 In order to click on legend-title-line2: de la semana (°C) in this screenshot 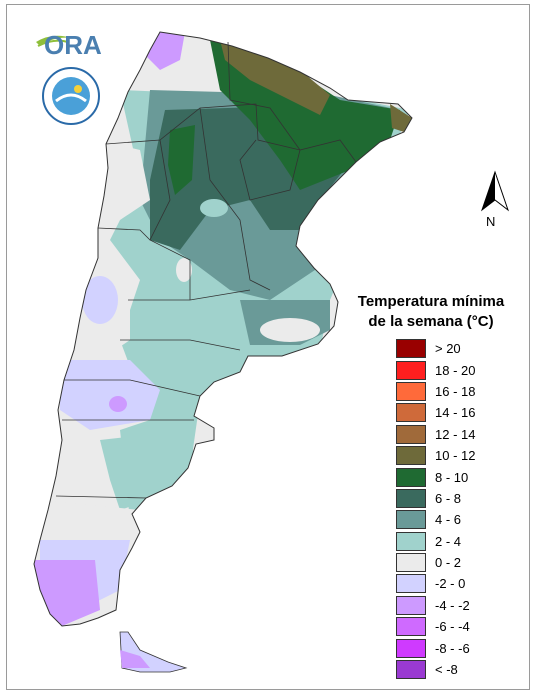, I will do `click(431, 321)`.